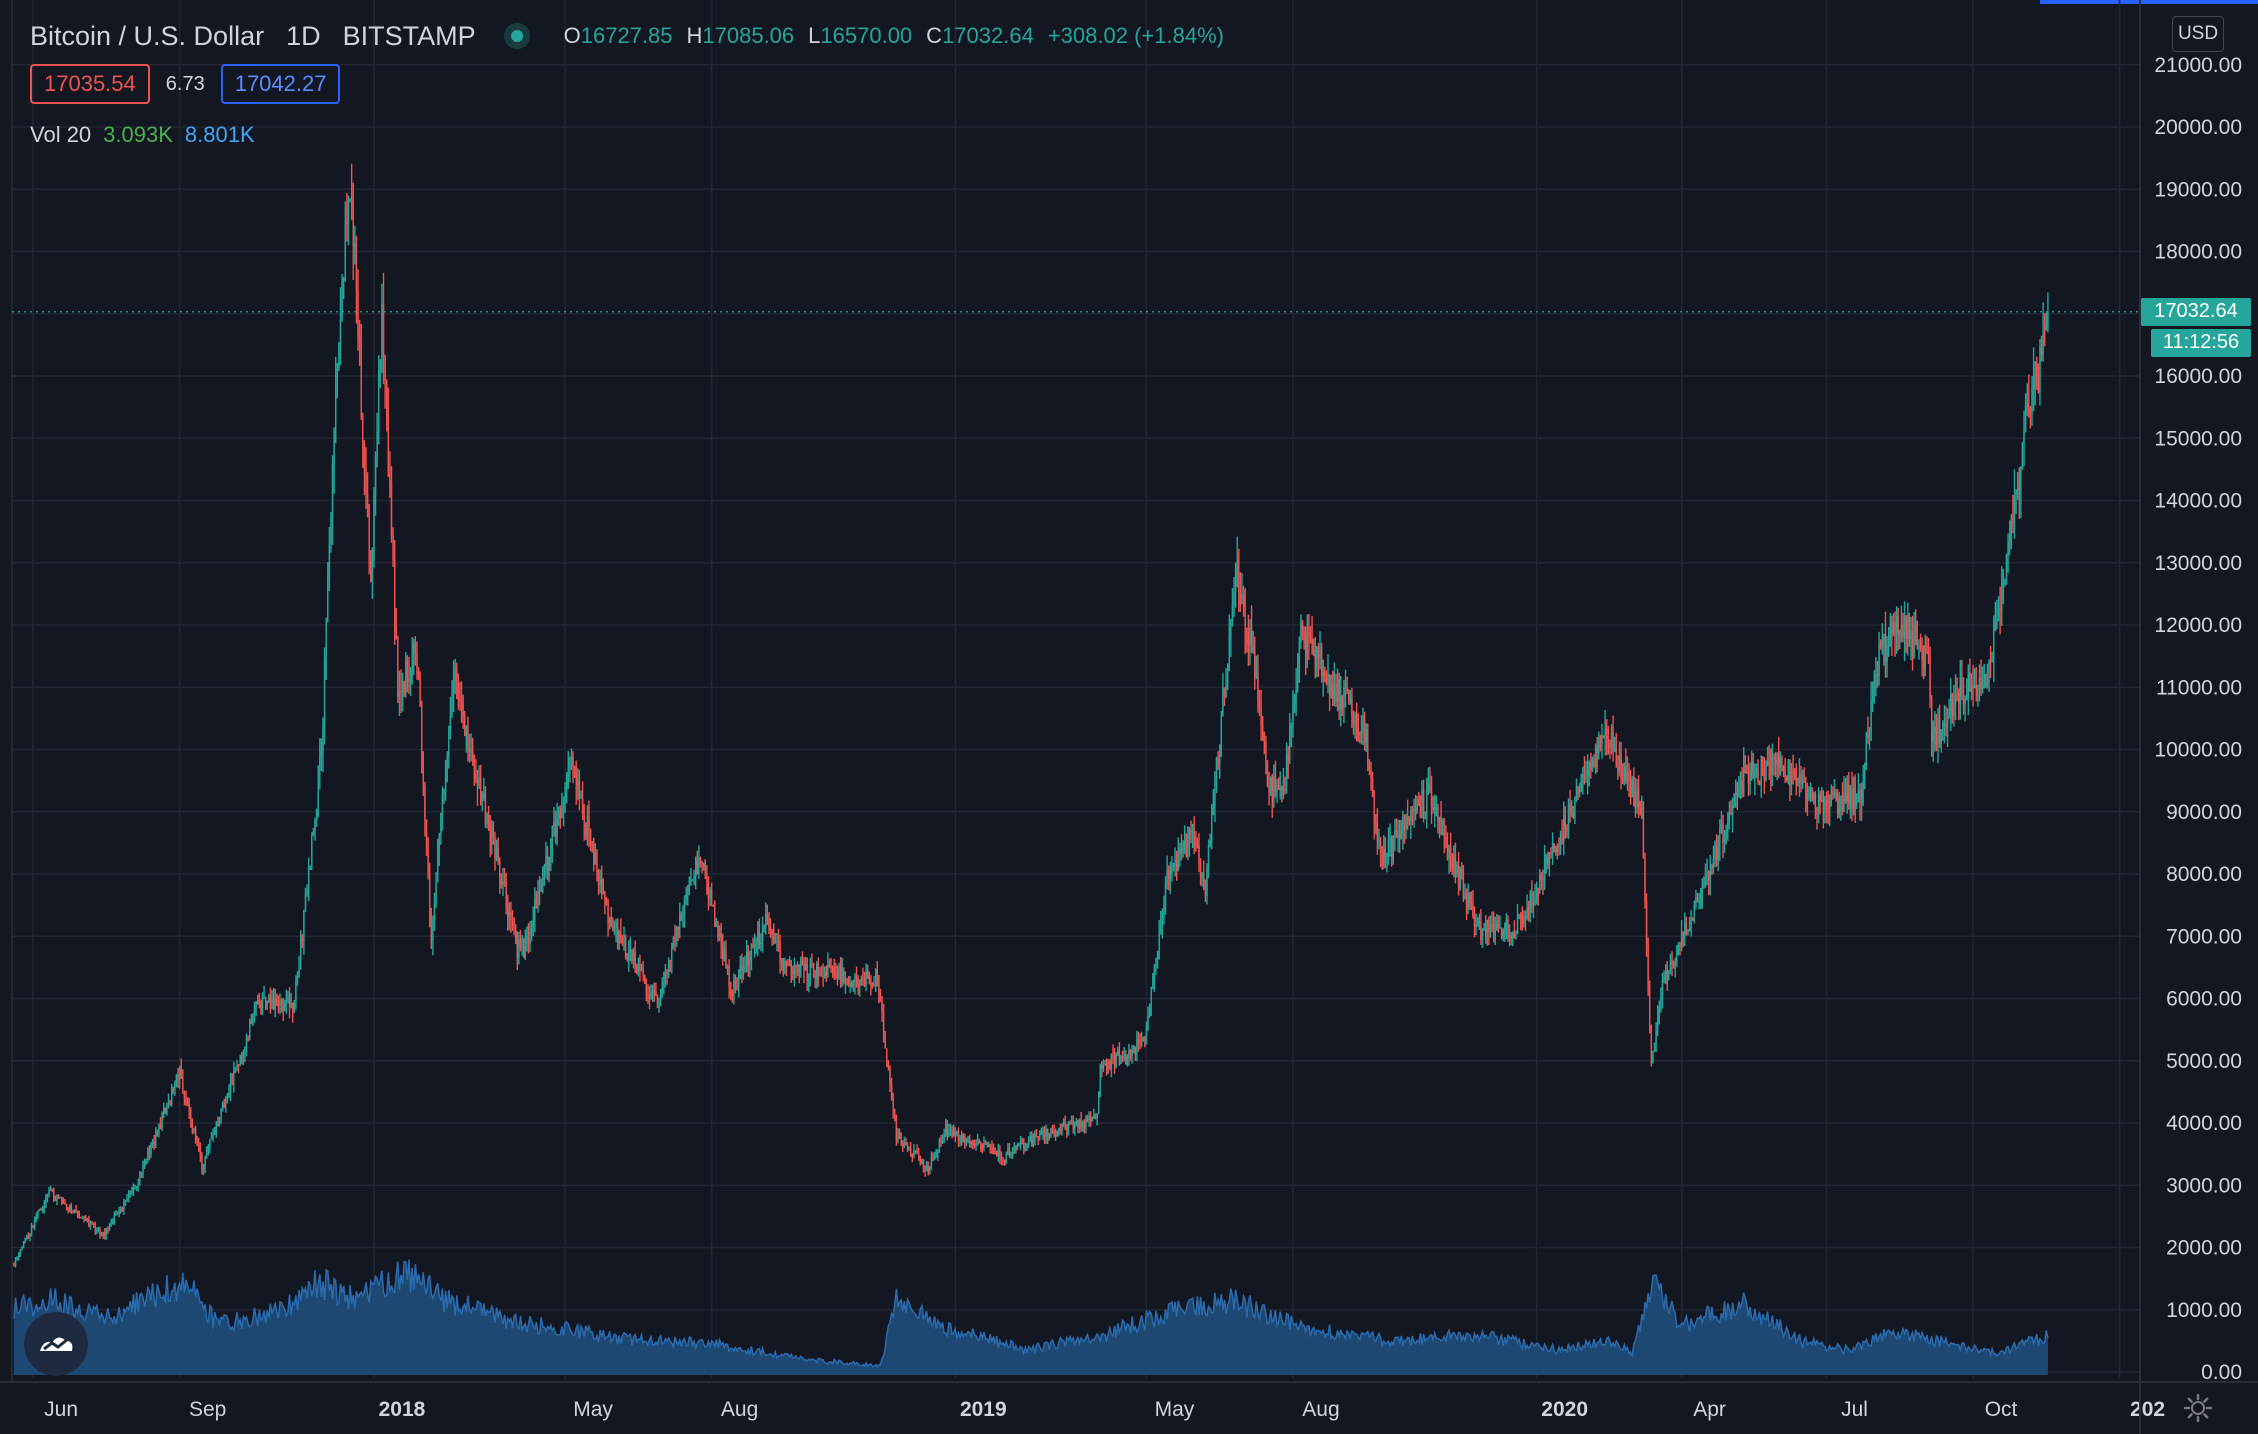 The width and height of the screenshot is (2258, 1434). Describe the element at coordinates (516, 36) in the screenshot. I see `market-status-icon` at that location.